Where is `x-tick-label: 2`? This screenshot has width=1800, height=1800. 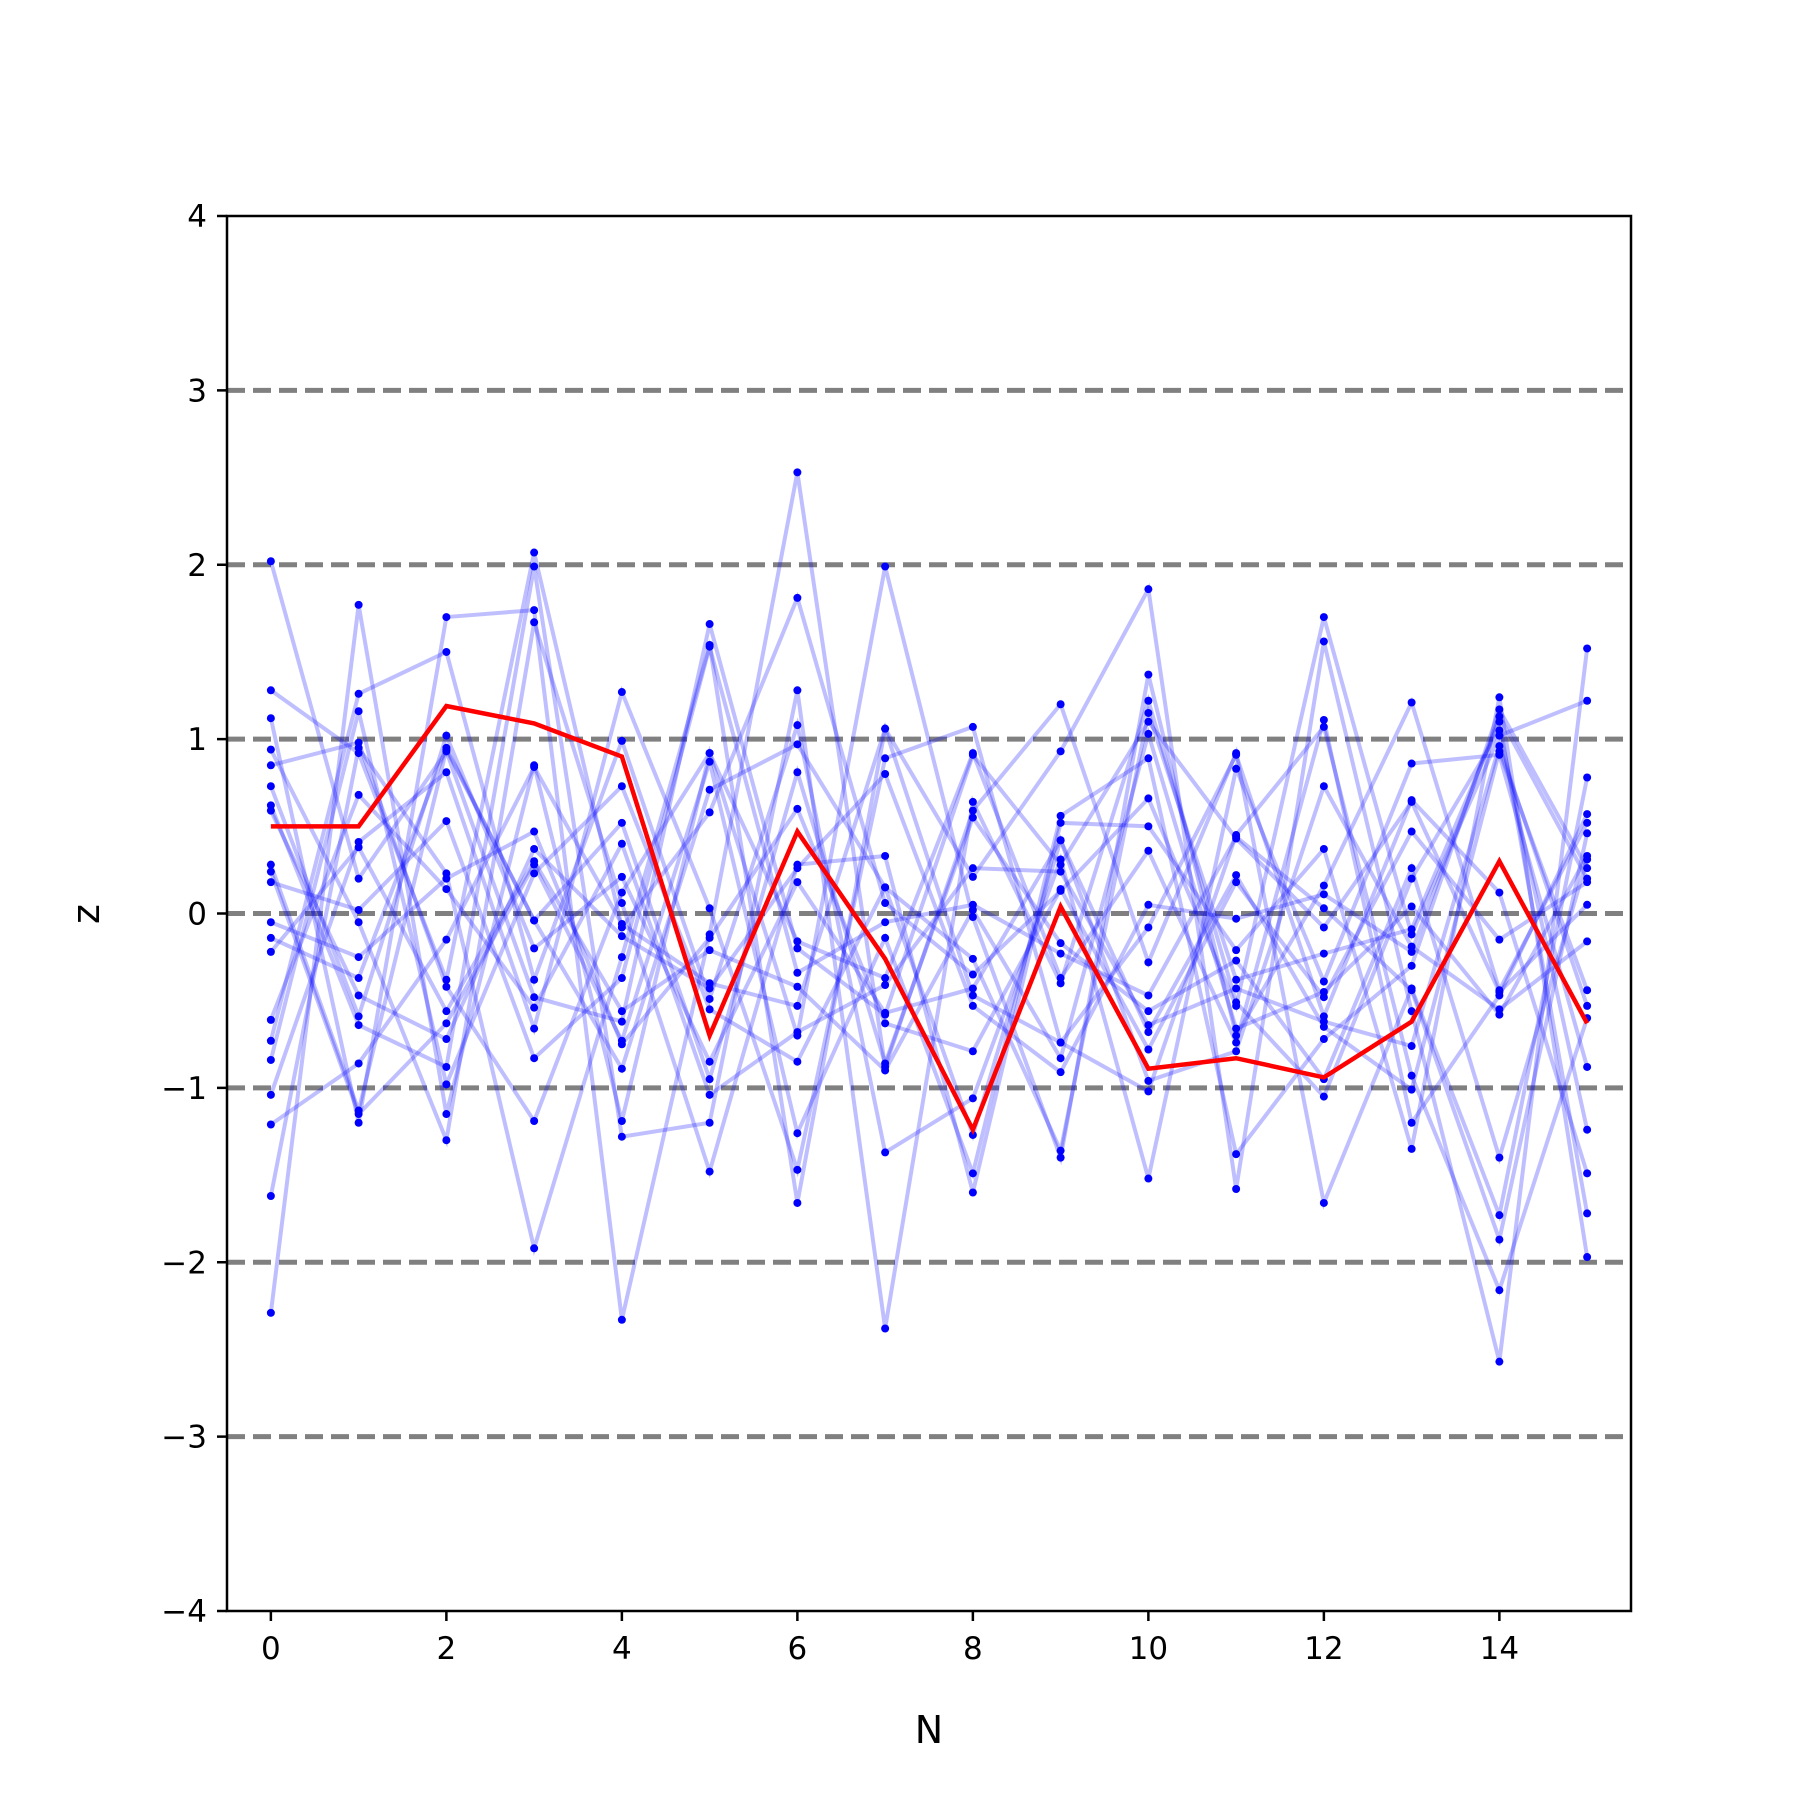
x-tick-label: 2 is located at coordinates (447, 1649).